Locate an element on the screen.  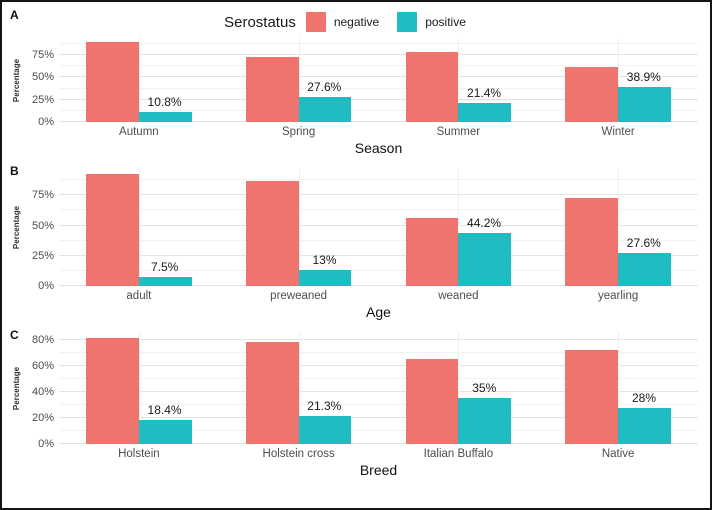
value-label: 38.9% is located at coordinates (643, 77).